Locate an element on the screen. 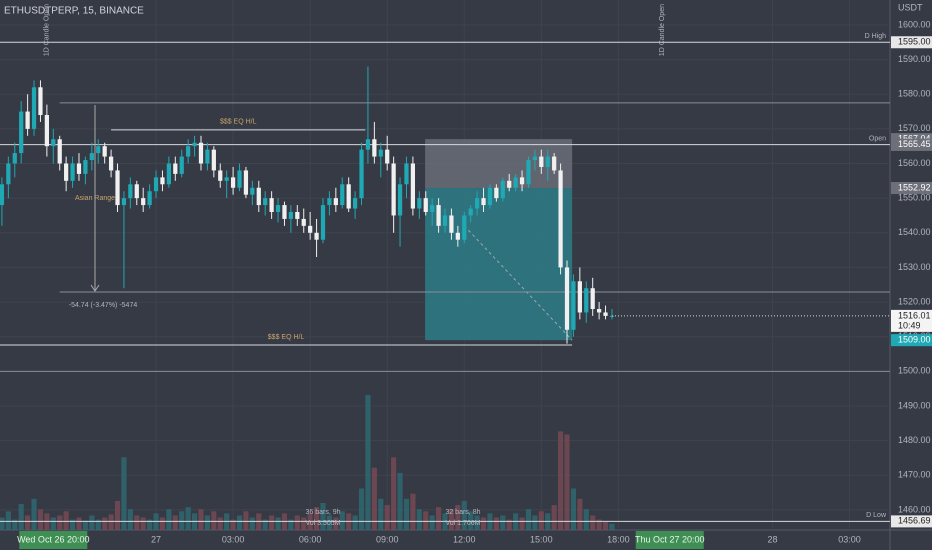 This screenshot has height=550, width=932. y-tick-label: 1560.00 is located at coordinates (914, 163).